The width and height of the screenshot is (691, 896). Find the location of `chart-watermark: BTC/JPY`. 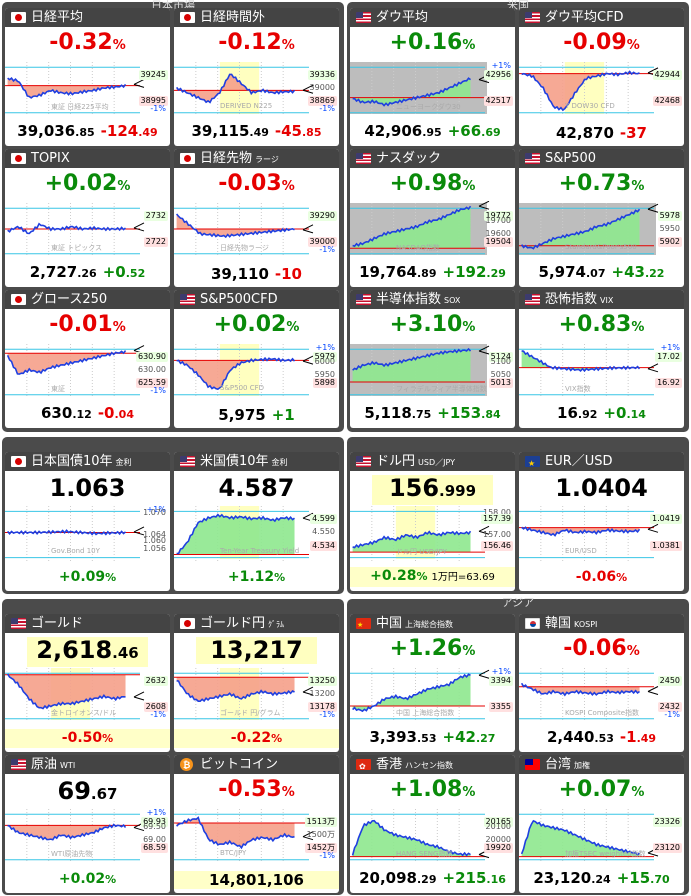

chart-watermark: BTC/JPY is located at coordinates (233, 853).